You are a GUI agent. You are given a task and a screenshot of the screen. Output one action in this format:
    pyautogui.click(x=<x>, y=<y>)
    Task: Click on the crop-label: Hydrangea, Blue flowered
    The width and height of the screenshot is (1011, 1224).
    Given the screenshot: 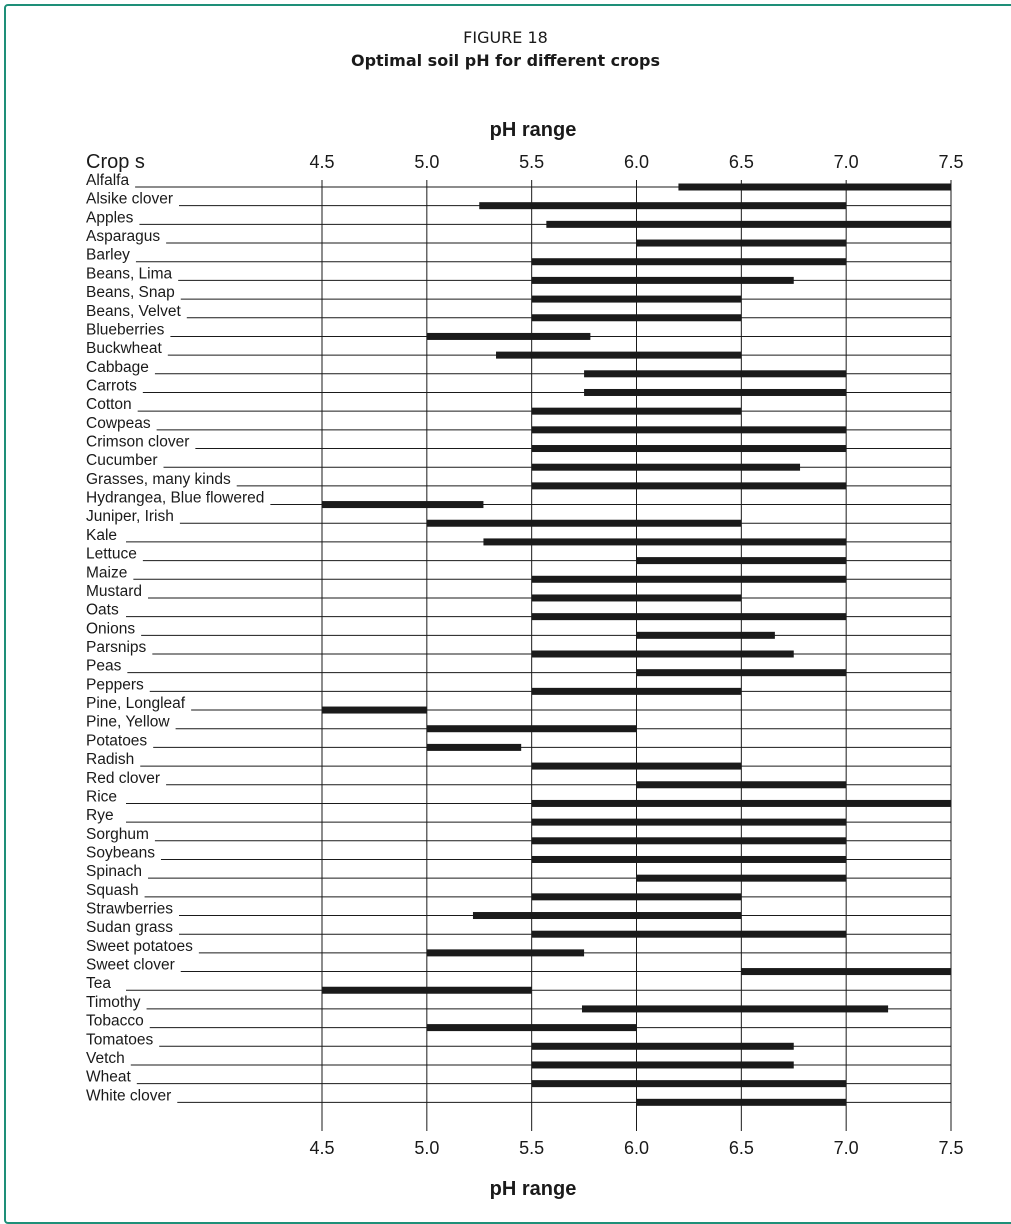 What is the action you would take?
    pyautogui.click(x=175, y=498)
    